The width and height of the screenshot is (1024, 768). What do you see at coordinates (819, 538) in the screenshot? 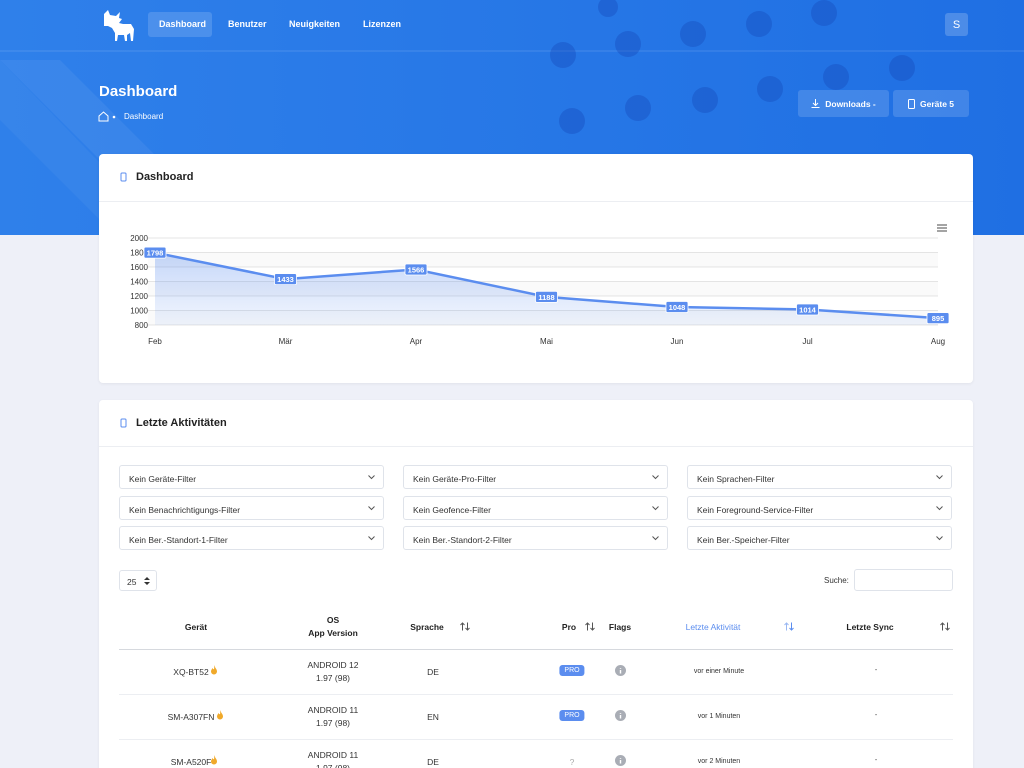
I see `filter-select: Kein Ber.-Speicher-Filter` at bounding box center [819, 538].